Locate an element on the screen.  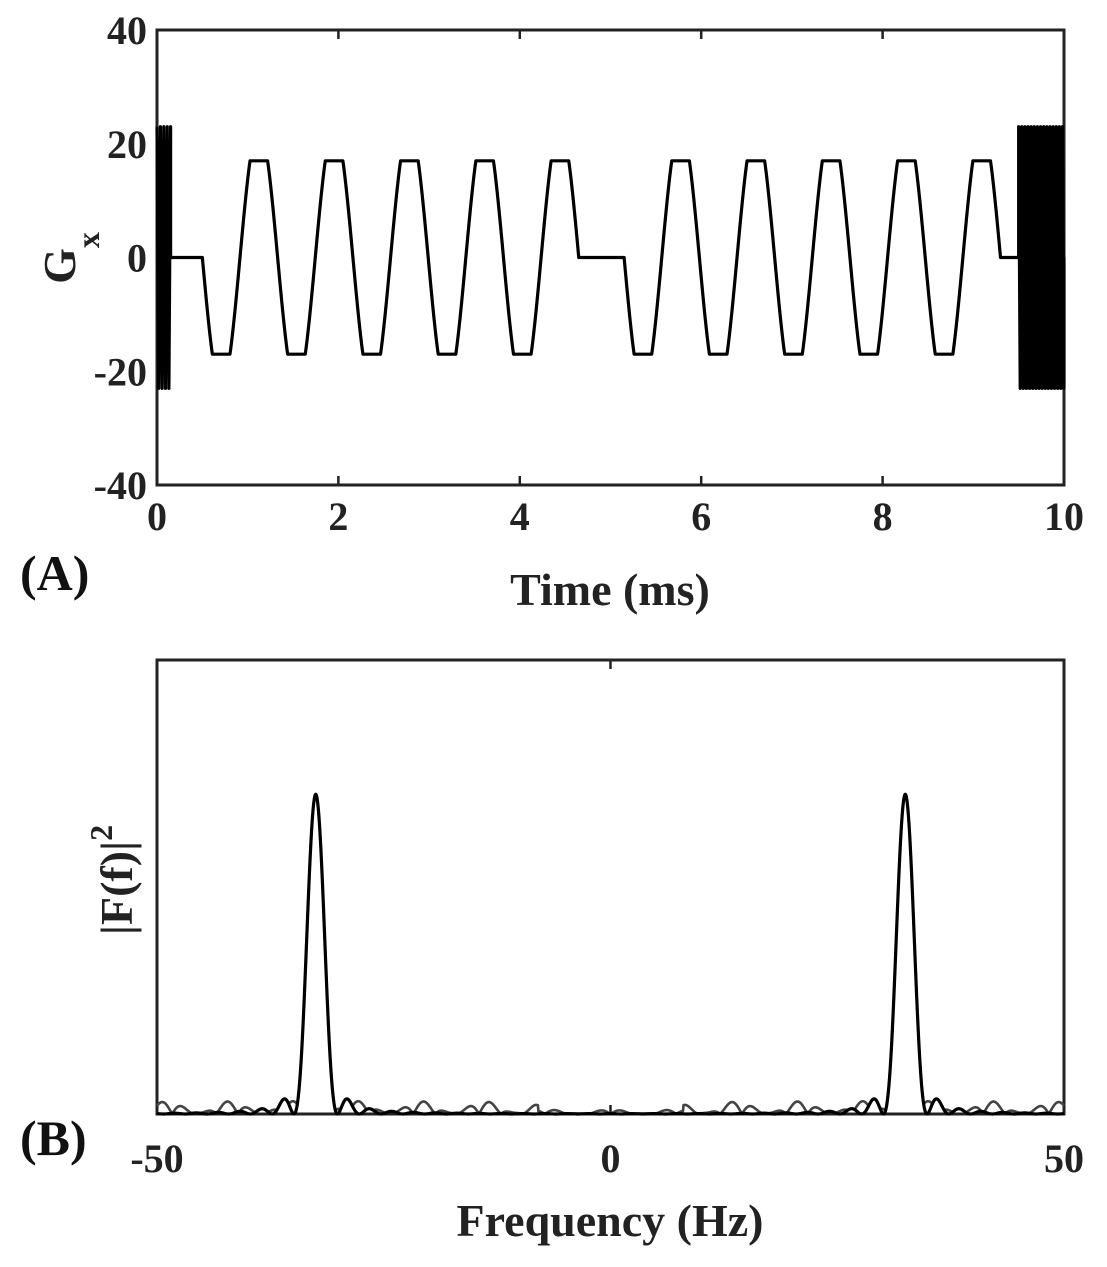
y-axis-title-a: Gx is located at coordinates (70, 258).